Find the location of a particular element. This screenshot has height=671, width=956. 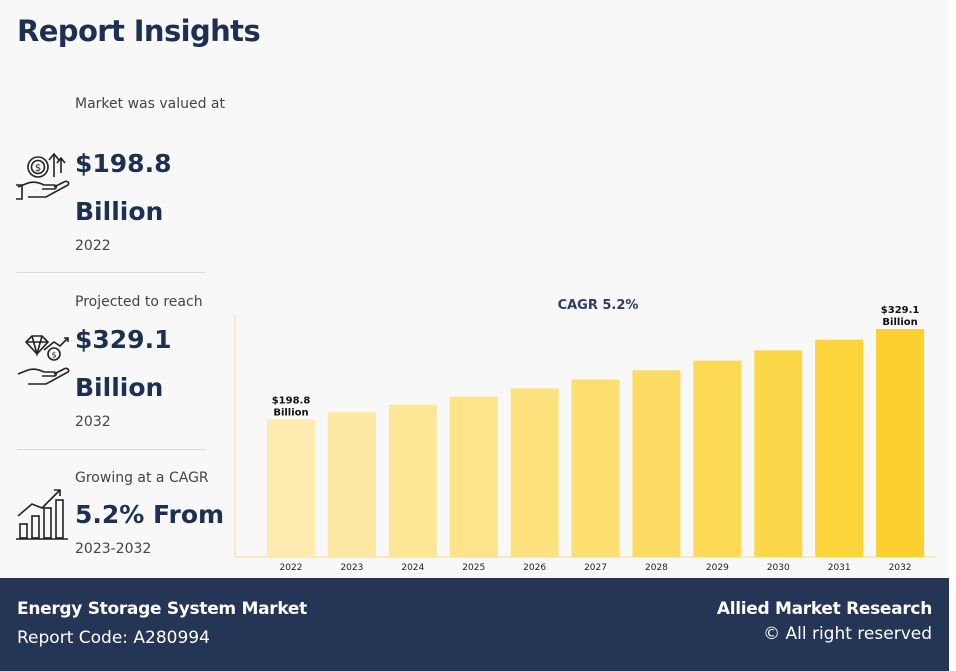

stat-year: 2032 is located at coordinates (93, 422).